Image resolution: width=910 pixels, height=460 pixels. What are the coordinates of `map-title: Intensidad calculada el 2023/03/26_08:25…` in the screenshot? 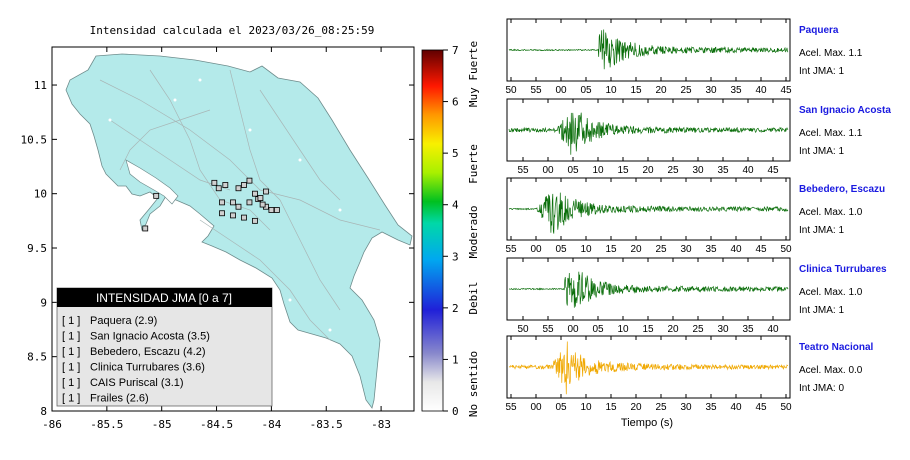 It's located at (232, 30).